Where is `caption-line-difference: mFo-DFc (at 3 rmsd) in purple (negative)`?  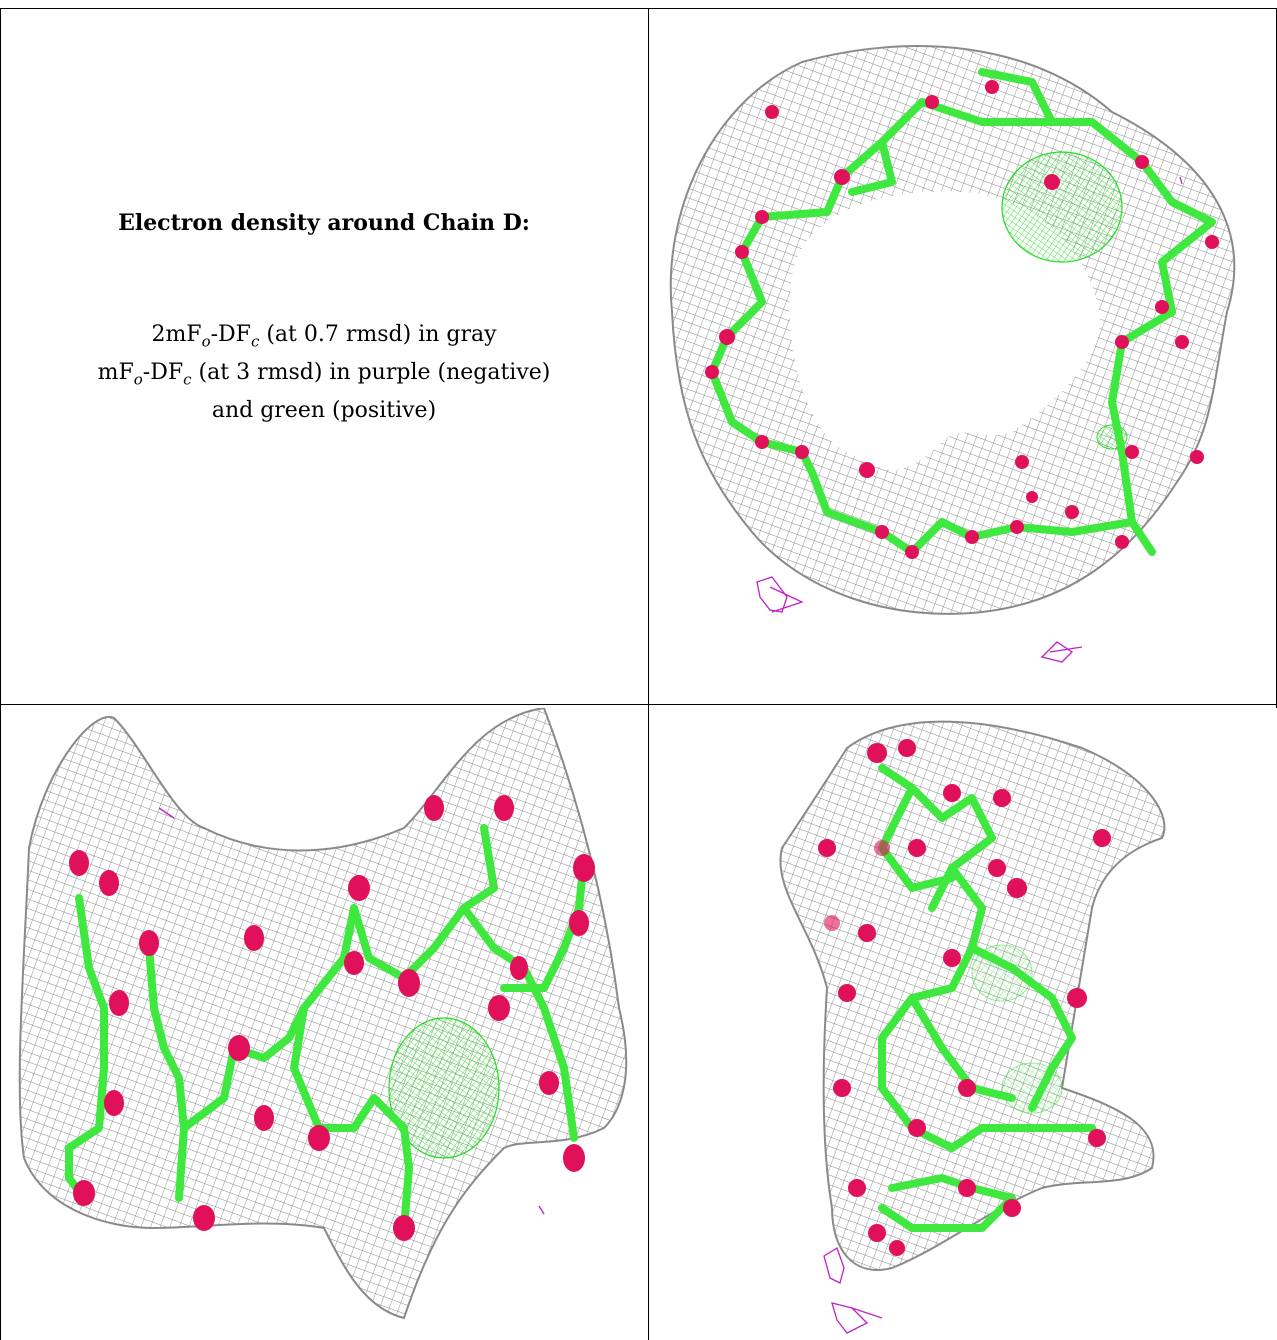
caption-line-difference: mFo-DFc (at 3 rmsd) in purple (negative) is located at coordinates (324, 374).